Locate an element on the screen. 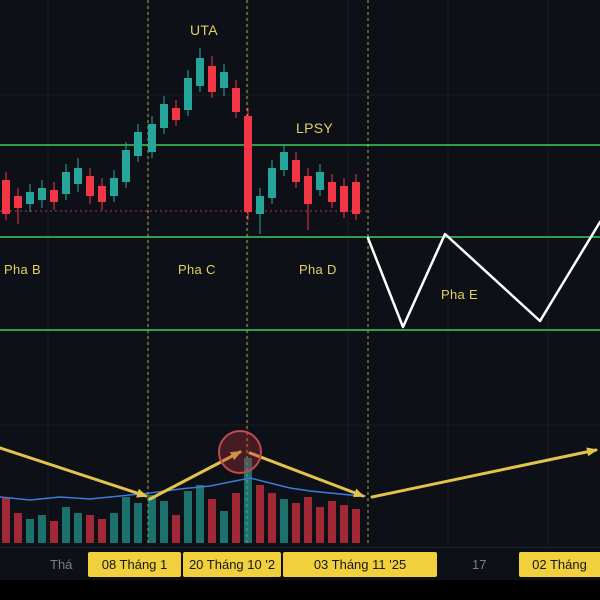 This screenshot has height=600, width=600. date-range-chip: 02 Tháng is located at coordinates (559, 564).